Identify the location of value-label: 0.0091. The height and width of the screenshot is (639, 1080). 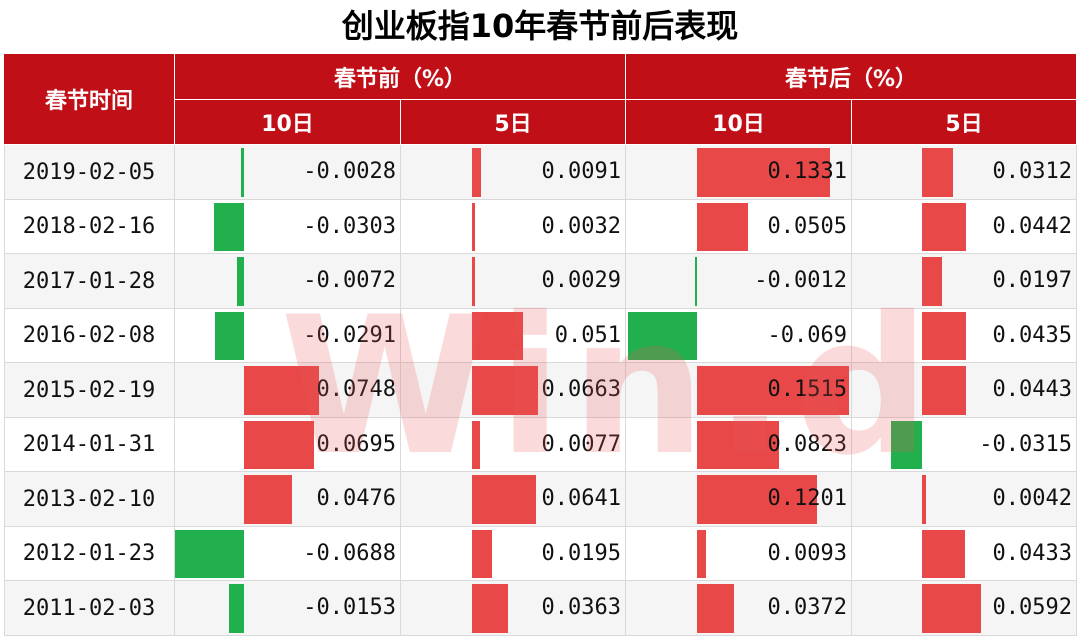
(581, 171).